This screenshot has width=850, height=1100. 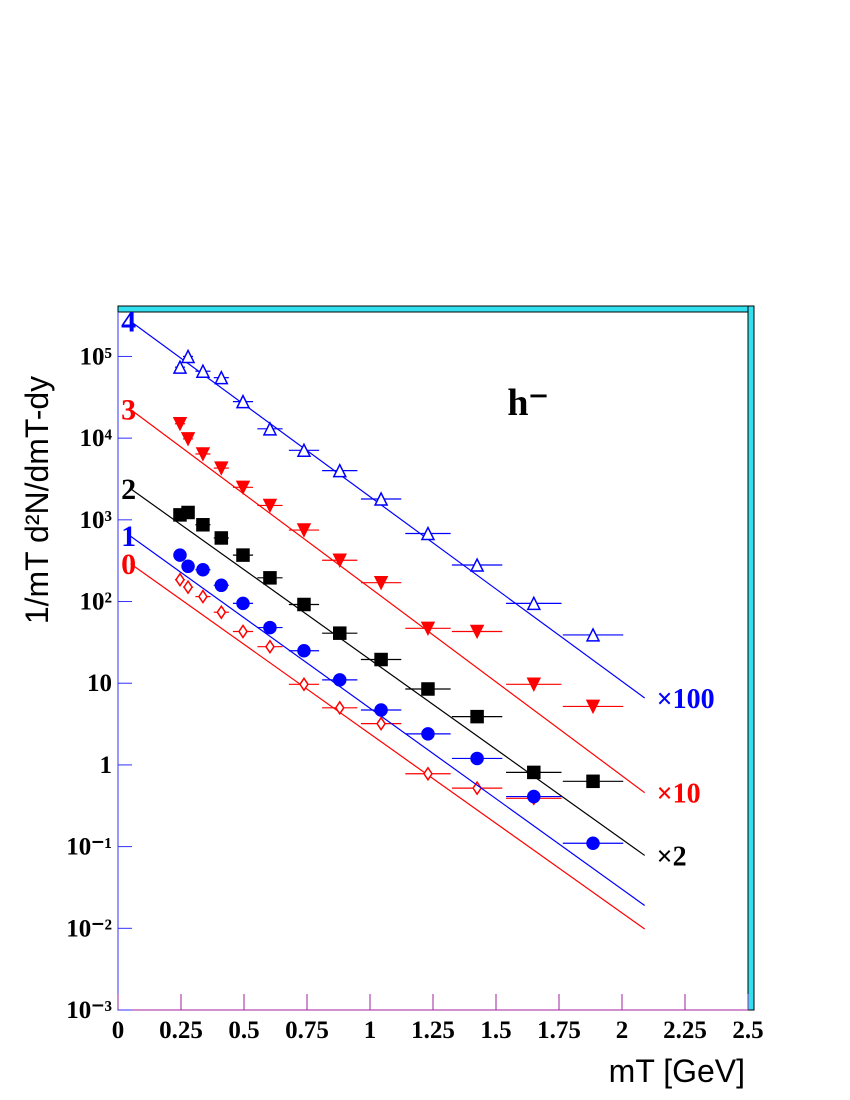 I want to click on x-tick-label: 1, so click(x=370, y=1030).